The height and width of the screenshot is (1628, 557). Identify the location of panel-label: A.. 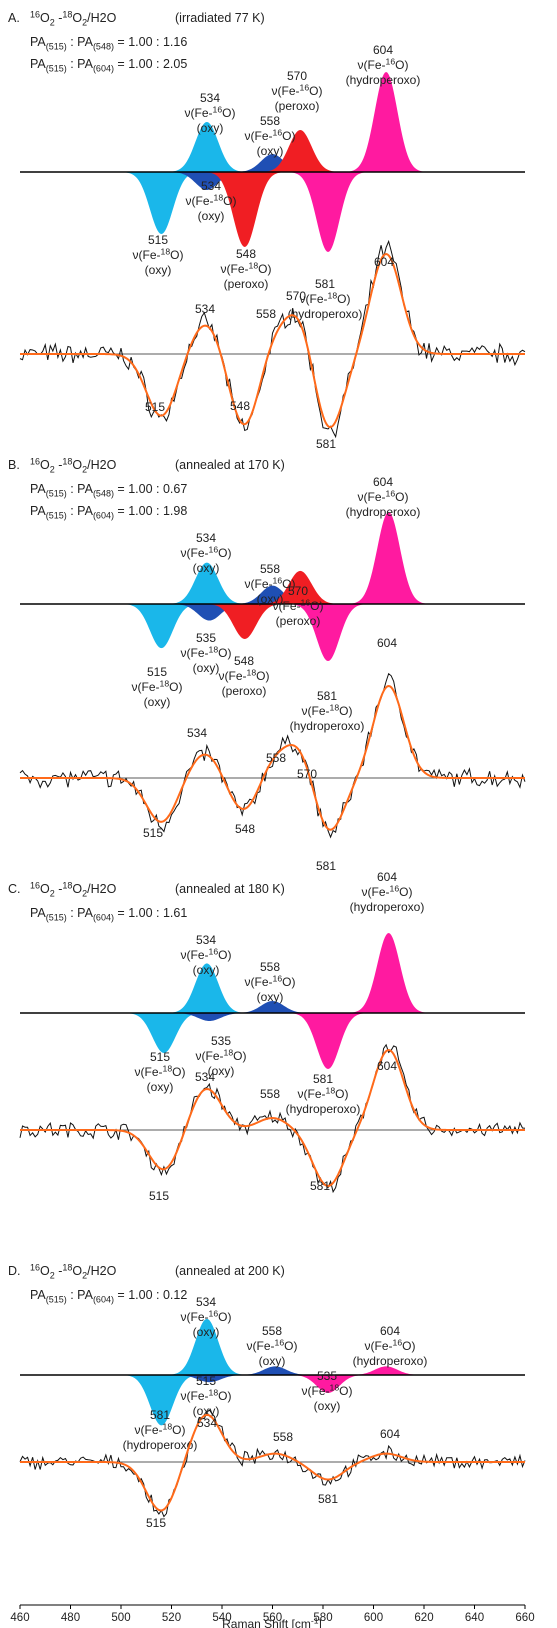
(14, 18).